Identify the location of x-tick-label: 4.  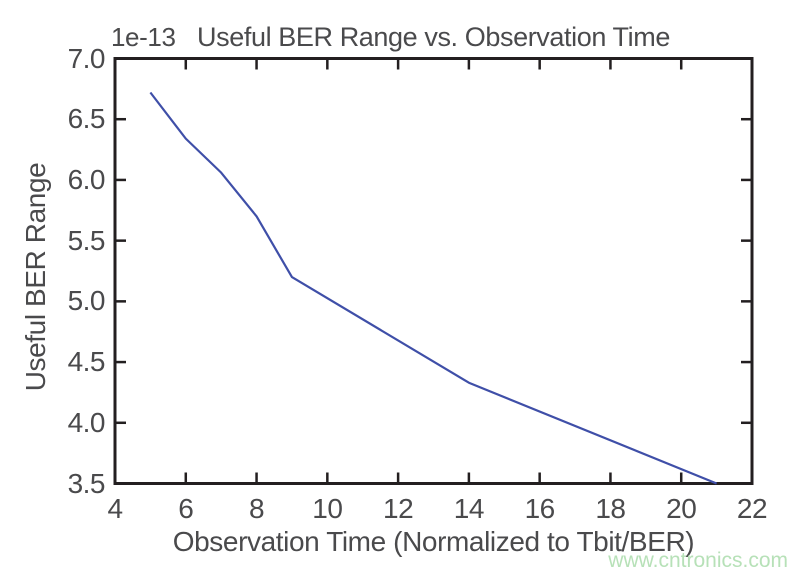
(115, 508).